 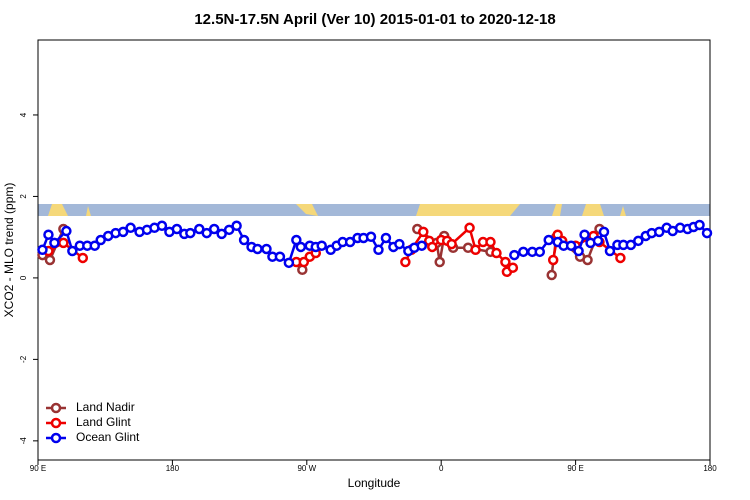 I want to click on legend-label: Ocean Glint, so click(x=108, y=437).